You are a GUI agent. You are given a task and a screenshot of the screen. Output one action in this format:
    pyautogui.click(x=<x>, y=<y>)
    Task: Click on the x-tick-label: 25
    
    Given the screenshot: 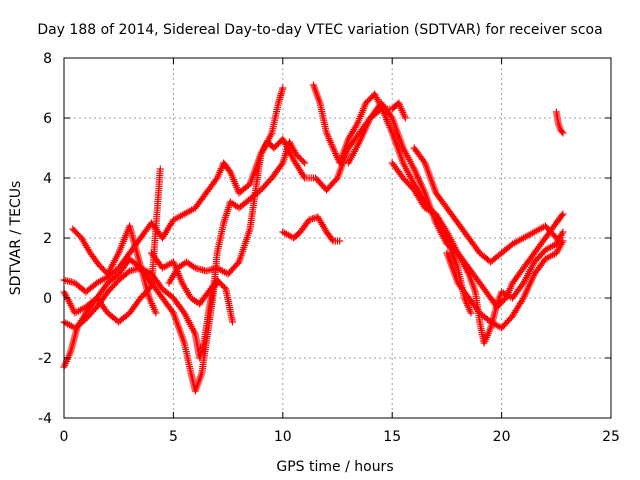 What is the action you would take?
    pyautogui.click(x=611, y=437)
    